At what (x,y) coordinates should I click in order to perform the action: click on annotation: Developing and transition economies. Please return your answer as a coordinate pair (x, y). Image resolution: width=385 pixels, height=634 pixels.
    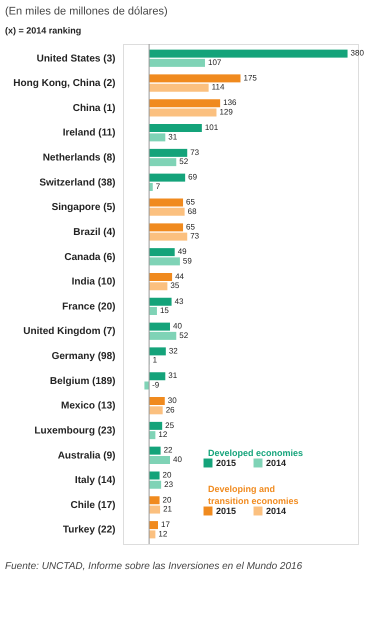
    Looking at the image, I should click on (253, 495).